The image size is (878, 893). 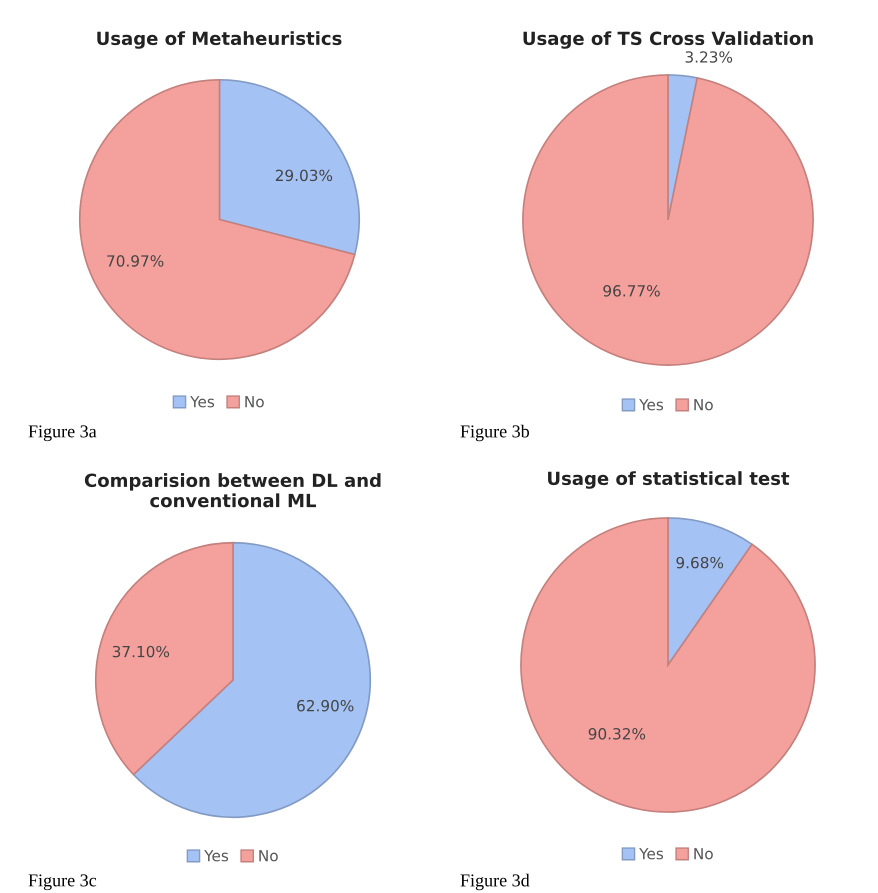 I want to click on data-label: 96.77%, so click(x=631, y=291).